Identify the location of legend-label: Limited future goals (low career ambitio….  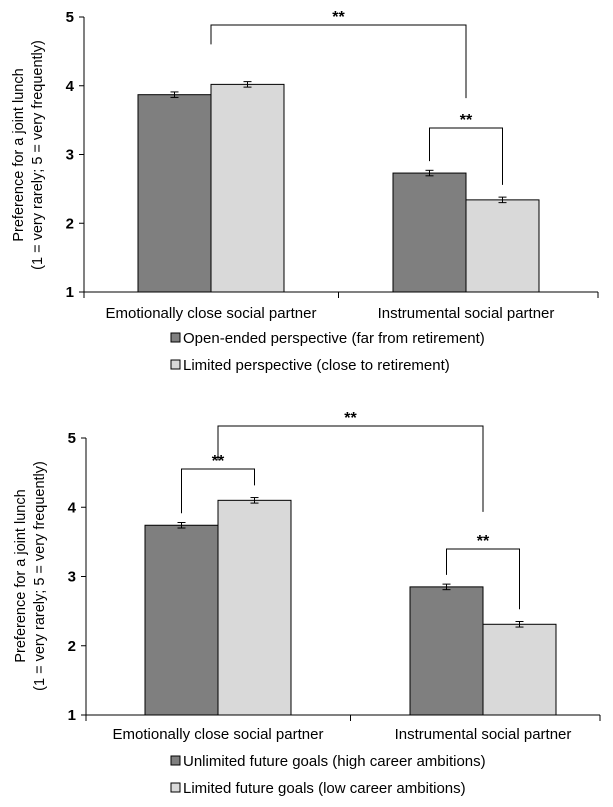
(324, 788).